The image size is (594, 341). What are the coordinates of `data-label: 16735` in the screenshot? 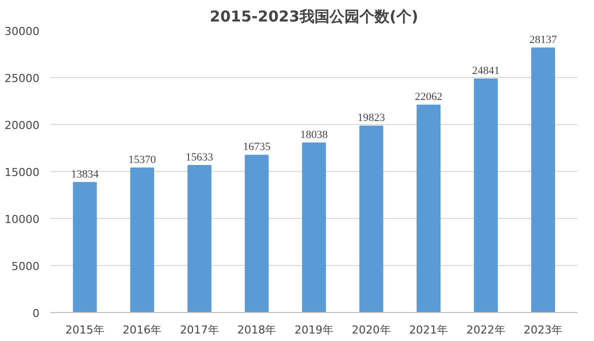 It's located at (256, 147).